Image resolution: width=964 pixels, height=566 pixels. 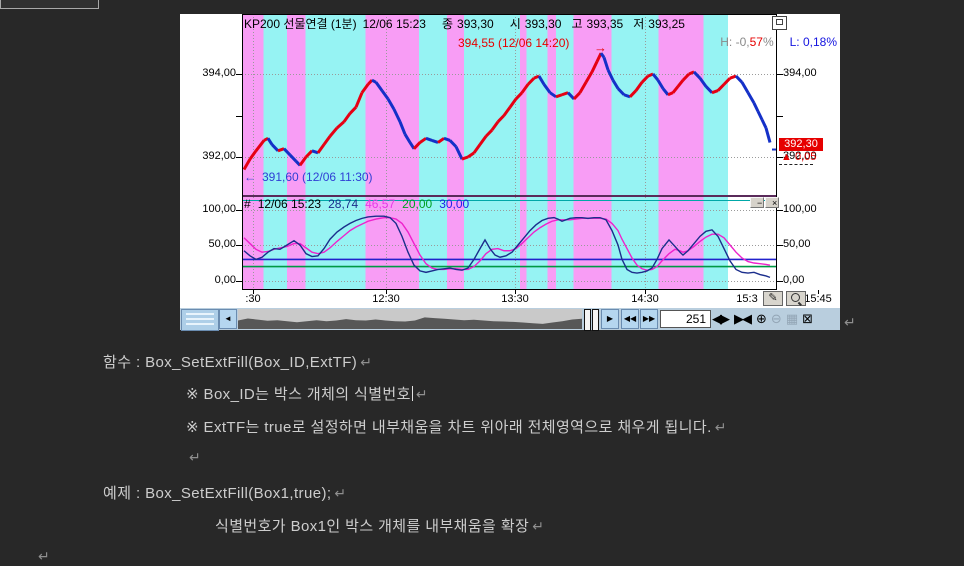 What do you see at coordinates (217, 493) in the screenshot?
I see `doc-text: 예제 : Box_SetExtFill(Box1,true);` at bounding box center [217, 493].